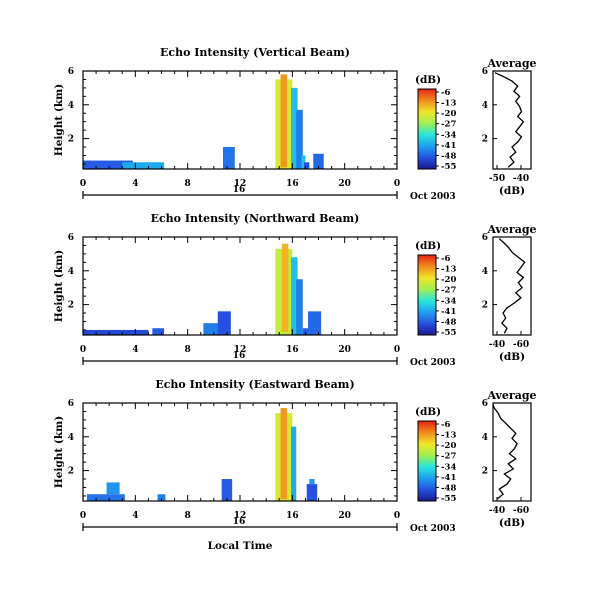  Describe the element at coordinates (255, 52) in the screenshot. I see `panel-title: Echo Intensity (Vertical Beam)` at that location.